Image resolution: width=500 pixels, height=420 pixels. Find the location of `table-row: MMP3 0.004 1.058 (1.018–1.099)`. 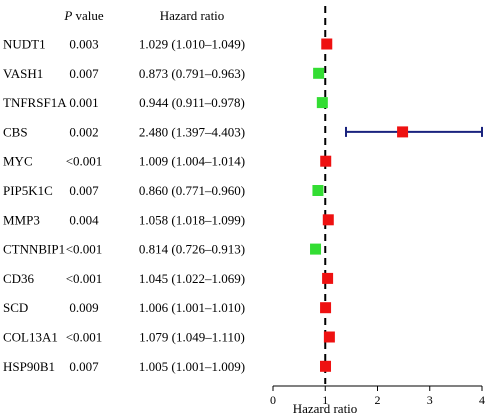

table-row: MMP3 0.004 1.058 (1.018–1.099) is located at coordinates (124, 219).